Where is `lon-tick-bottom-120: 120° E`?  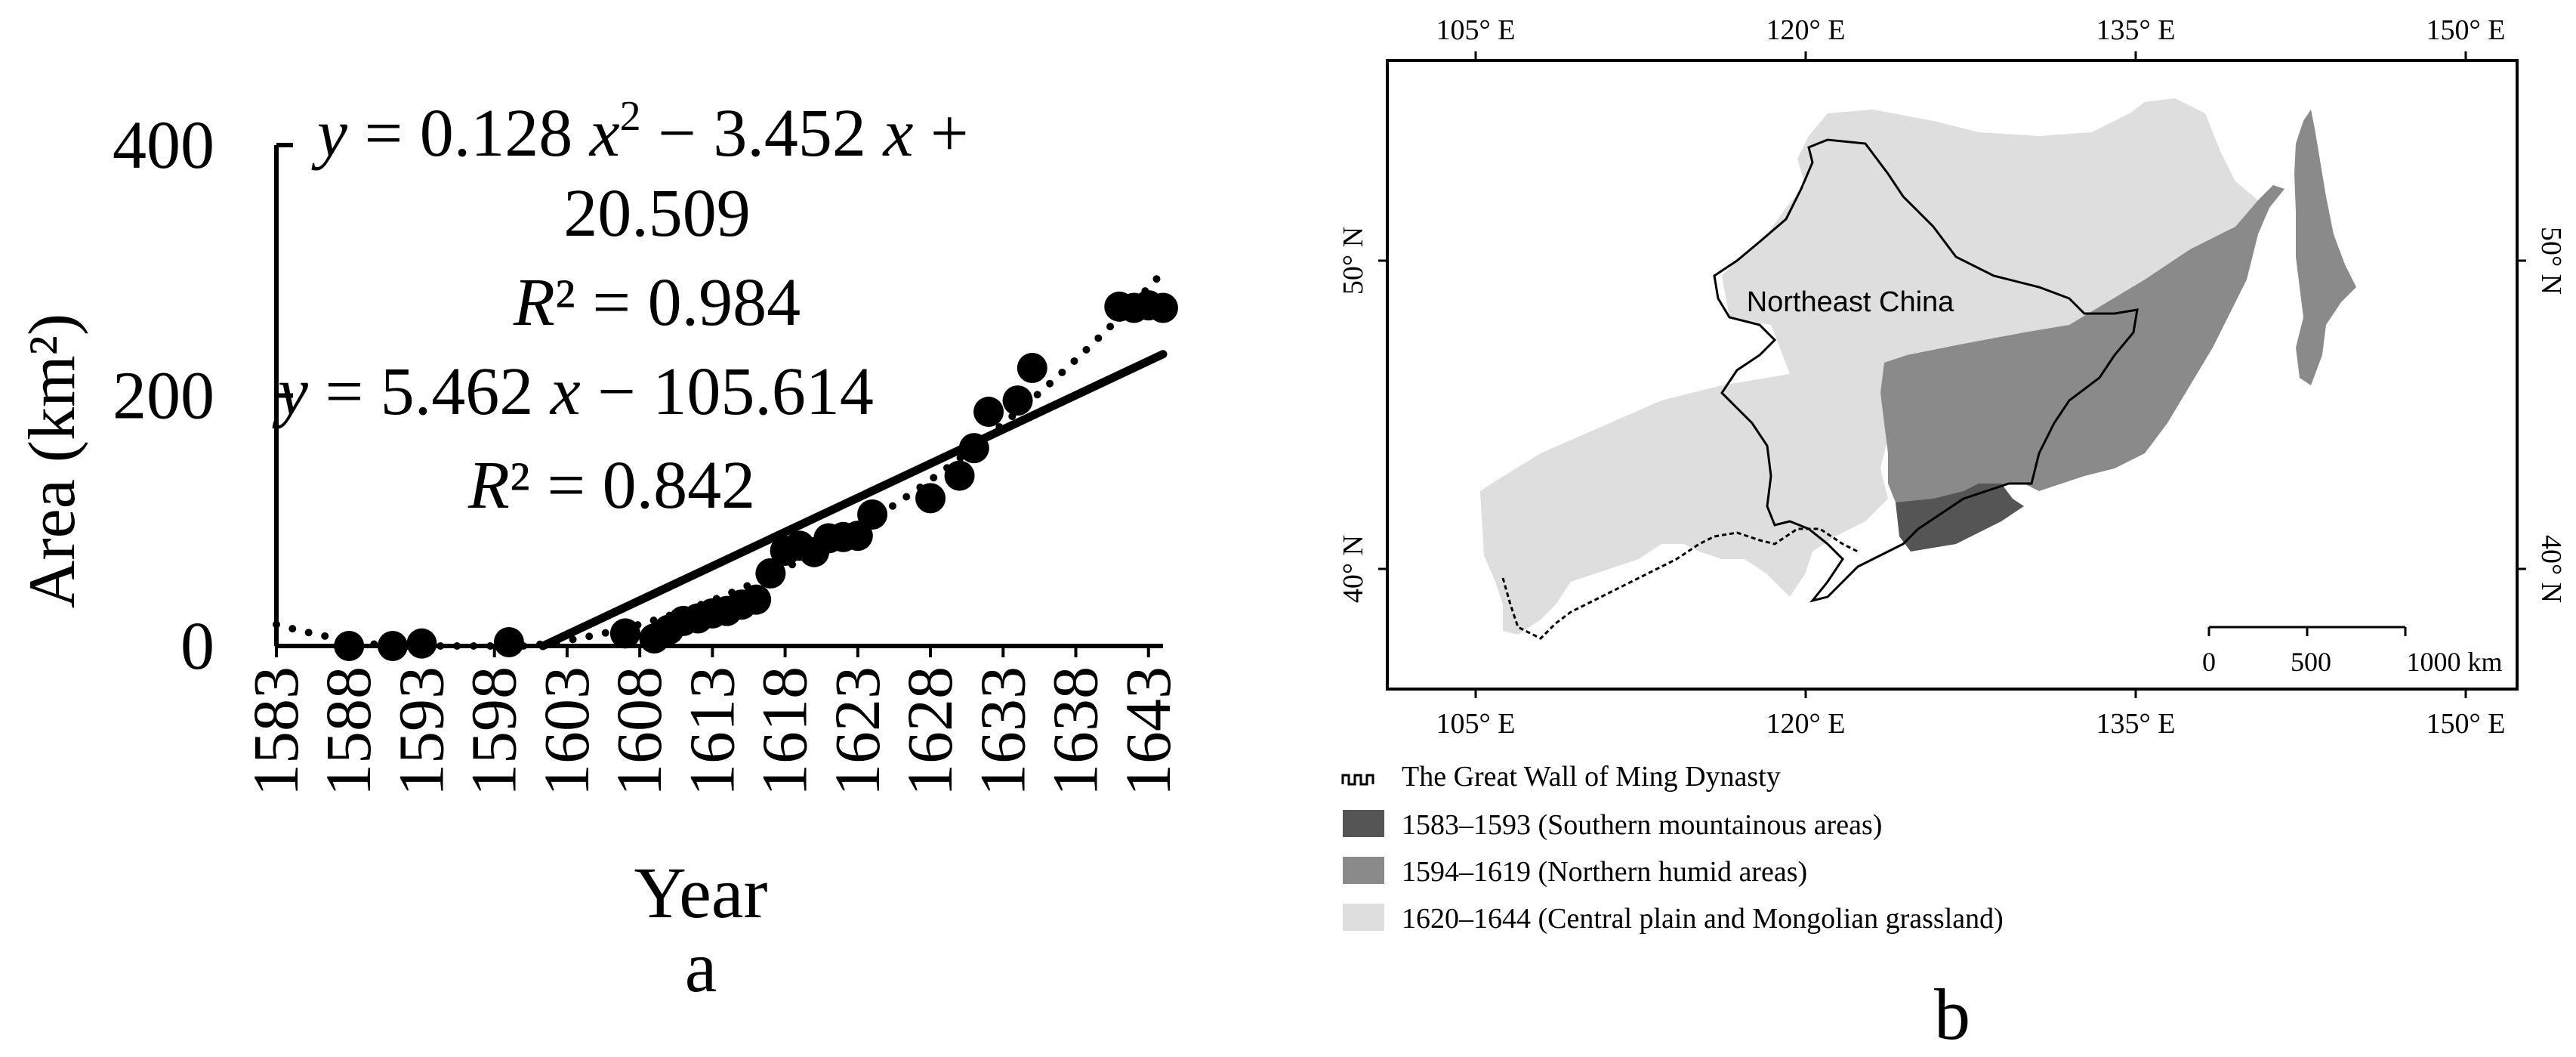
lon-tick-bottom-120: 120° E is located at coordinates (1806, 724).